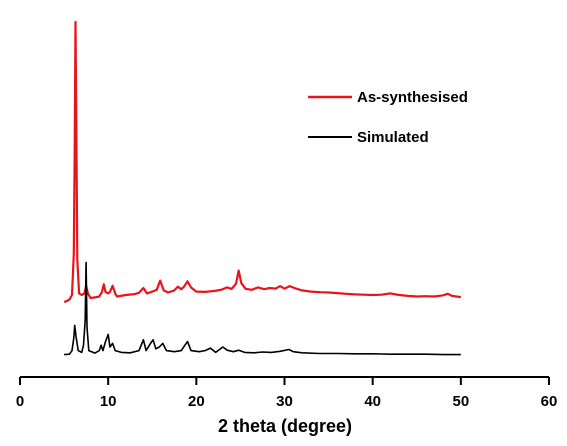  I want to click on x-axis-ticks: 0 10 20 30 40 50 60, so click(287, 393).